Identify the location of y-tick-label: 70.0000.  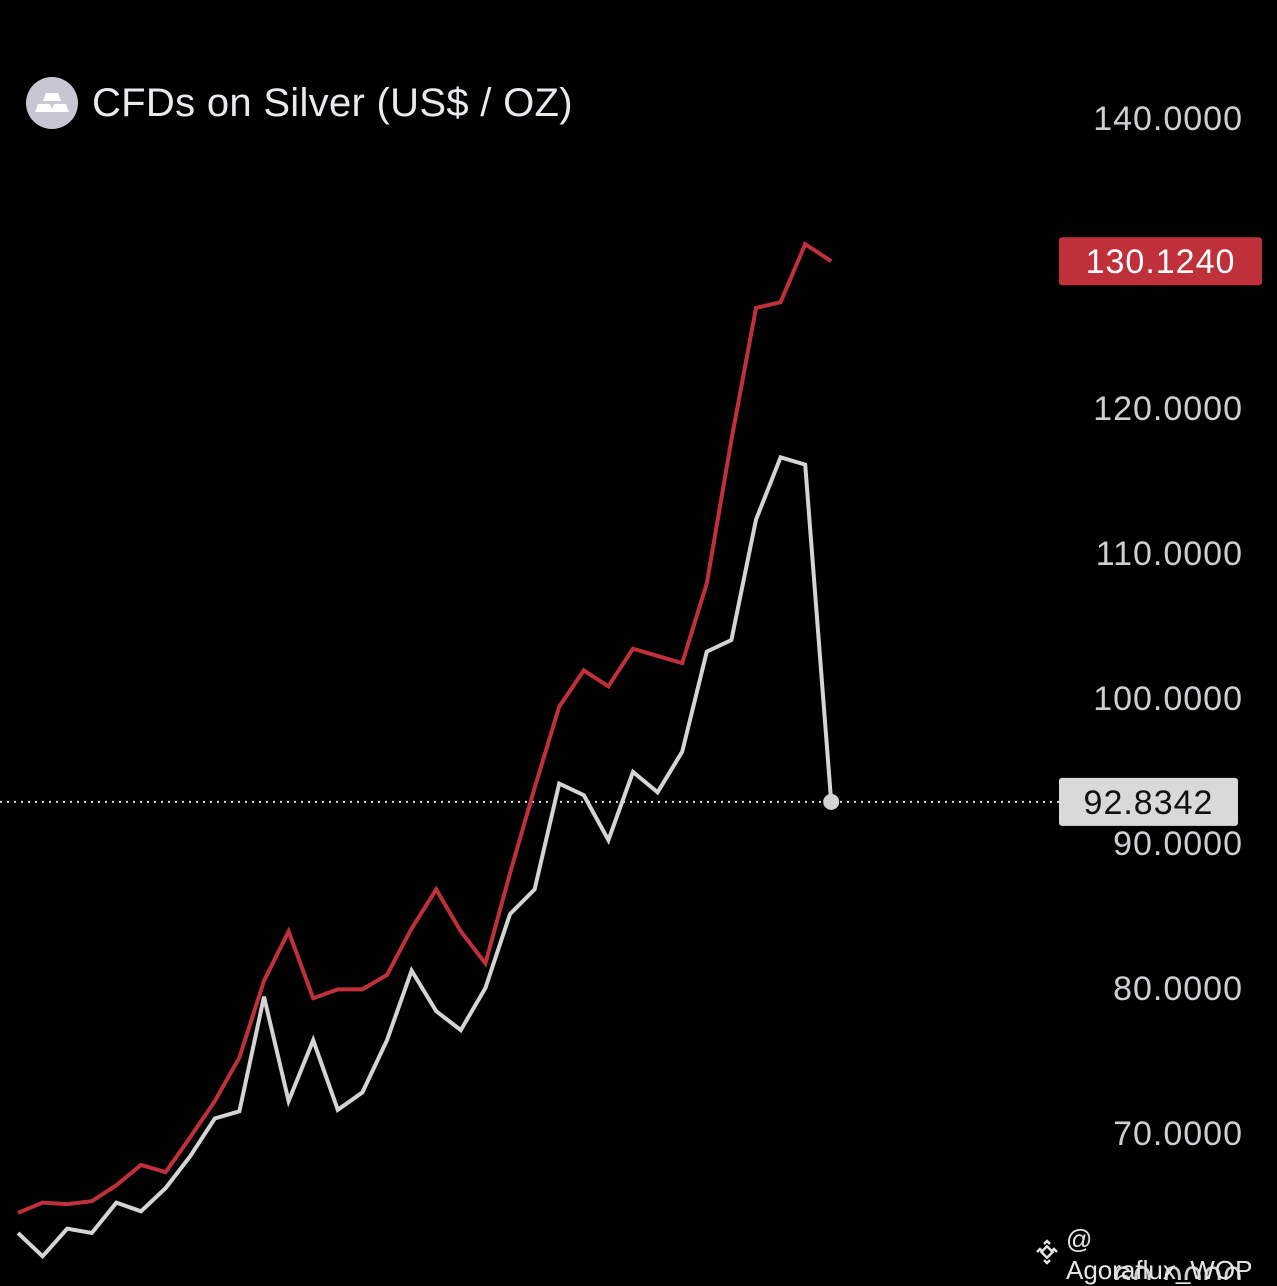
(1178, 1134).